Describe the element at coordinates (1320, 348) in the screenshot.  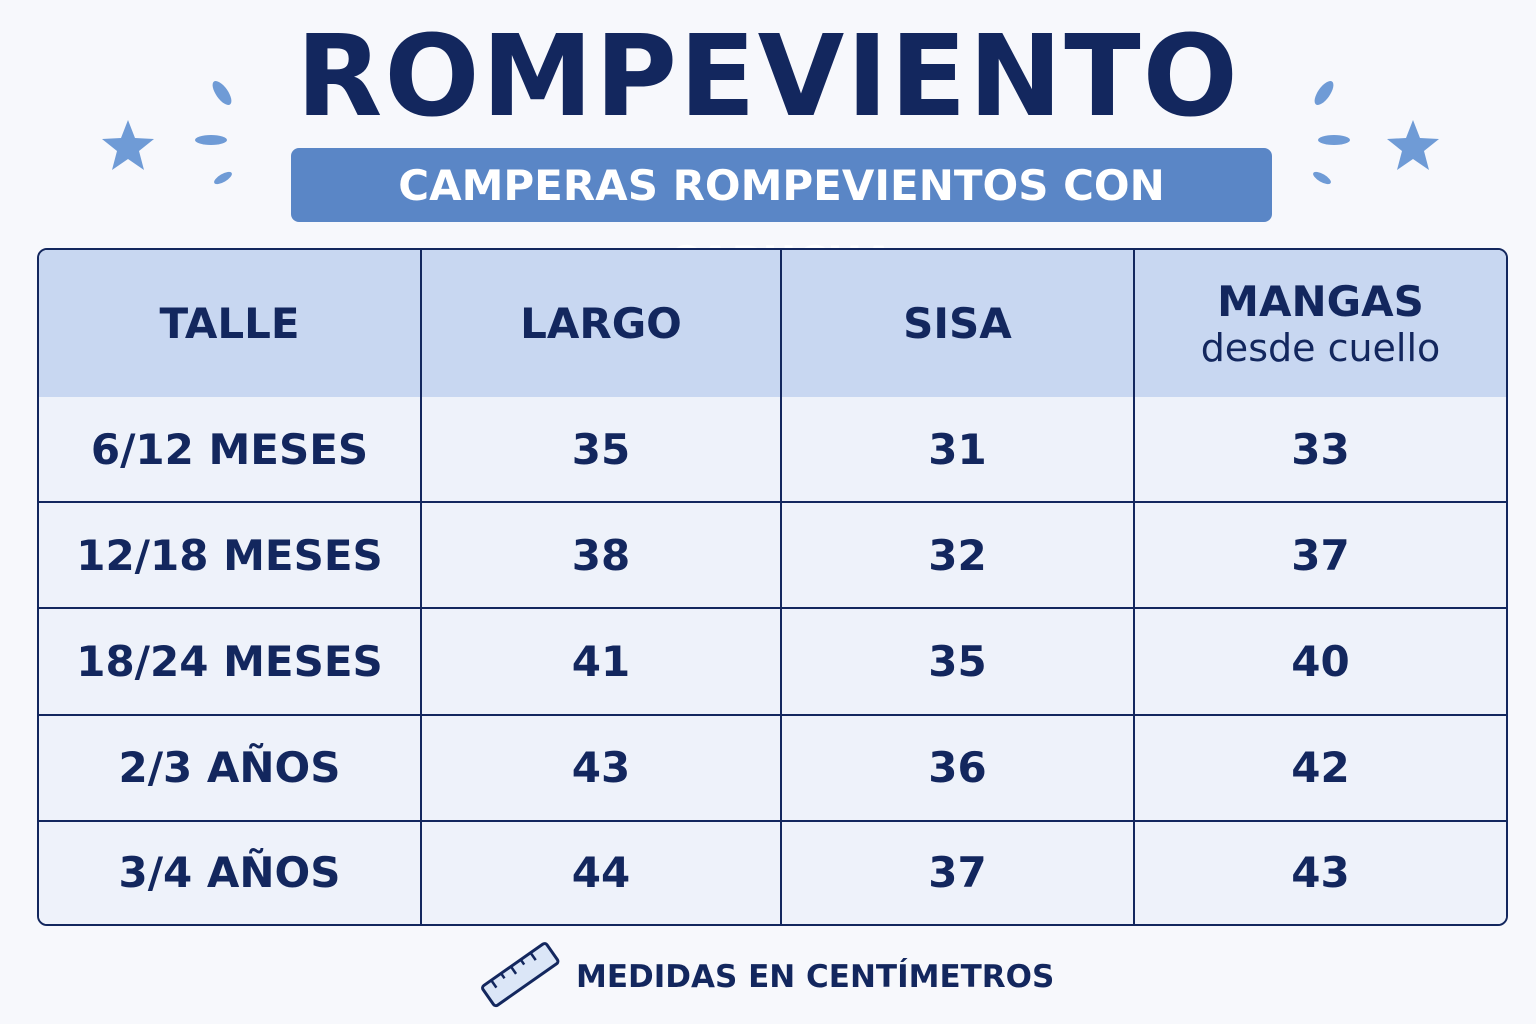
I see `column-header-sublabel: desde cuello` at that location.